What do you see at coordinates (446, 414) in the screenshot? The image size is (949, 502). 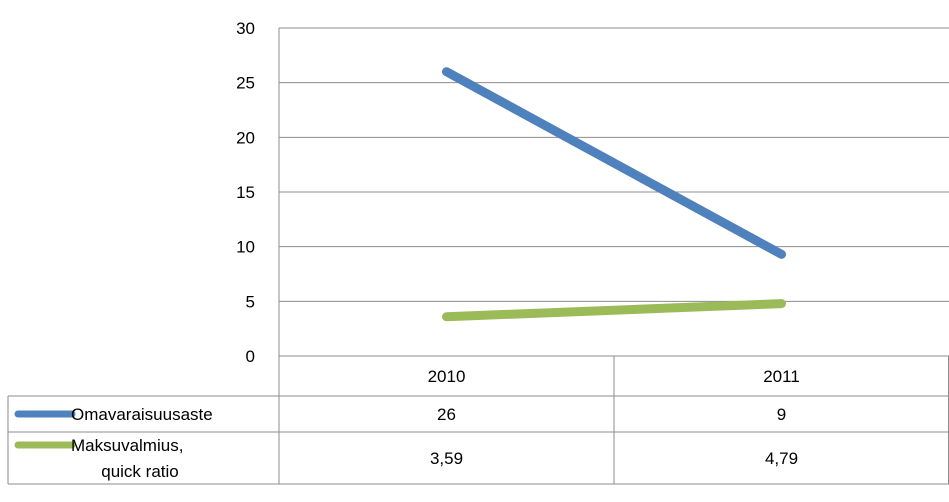 I see `data-label: 26` at bounding box center [446, 414].